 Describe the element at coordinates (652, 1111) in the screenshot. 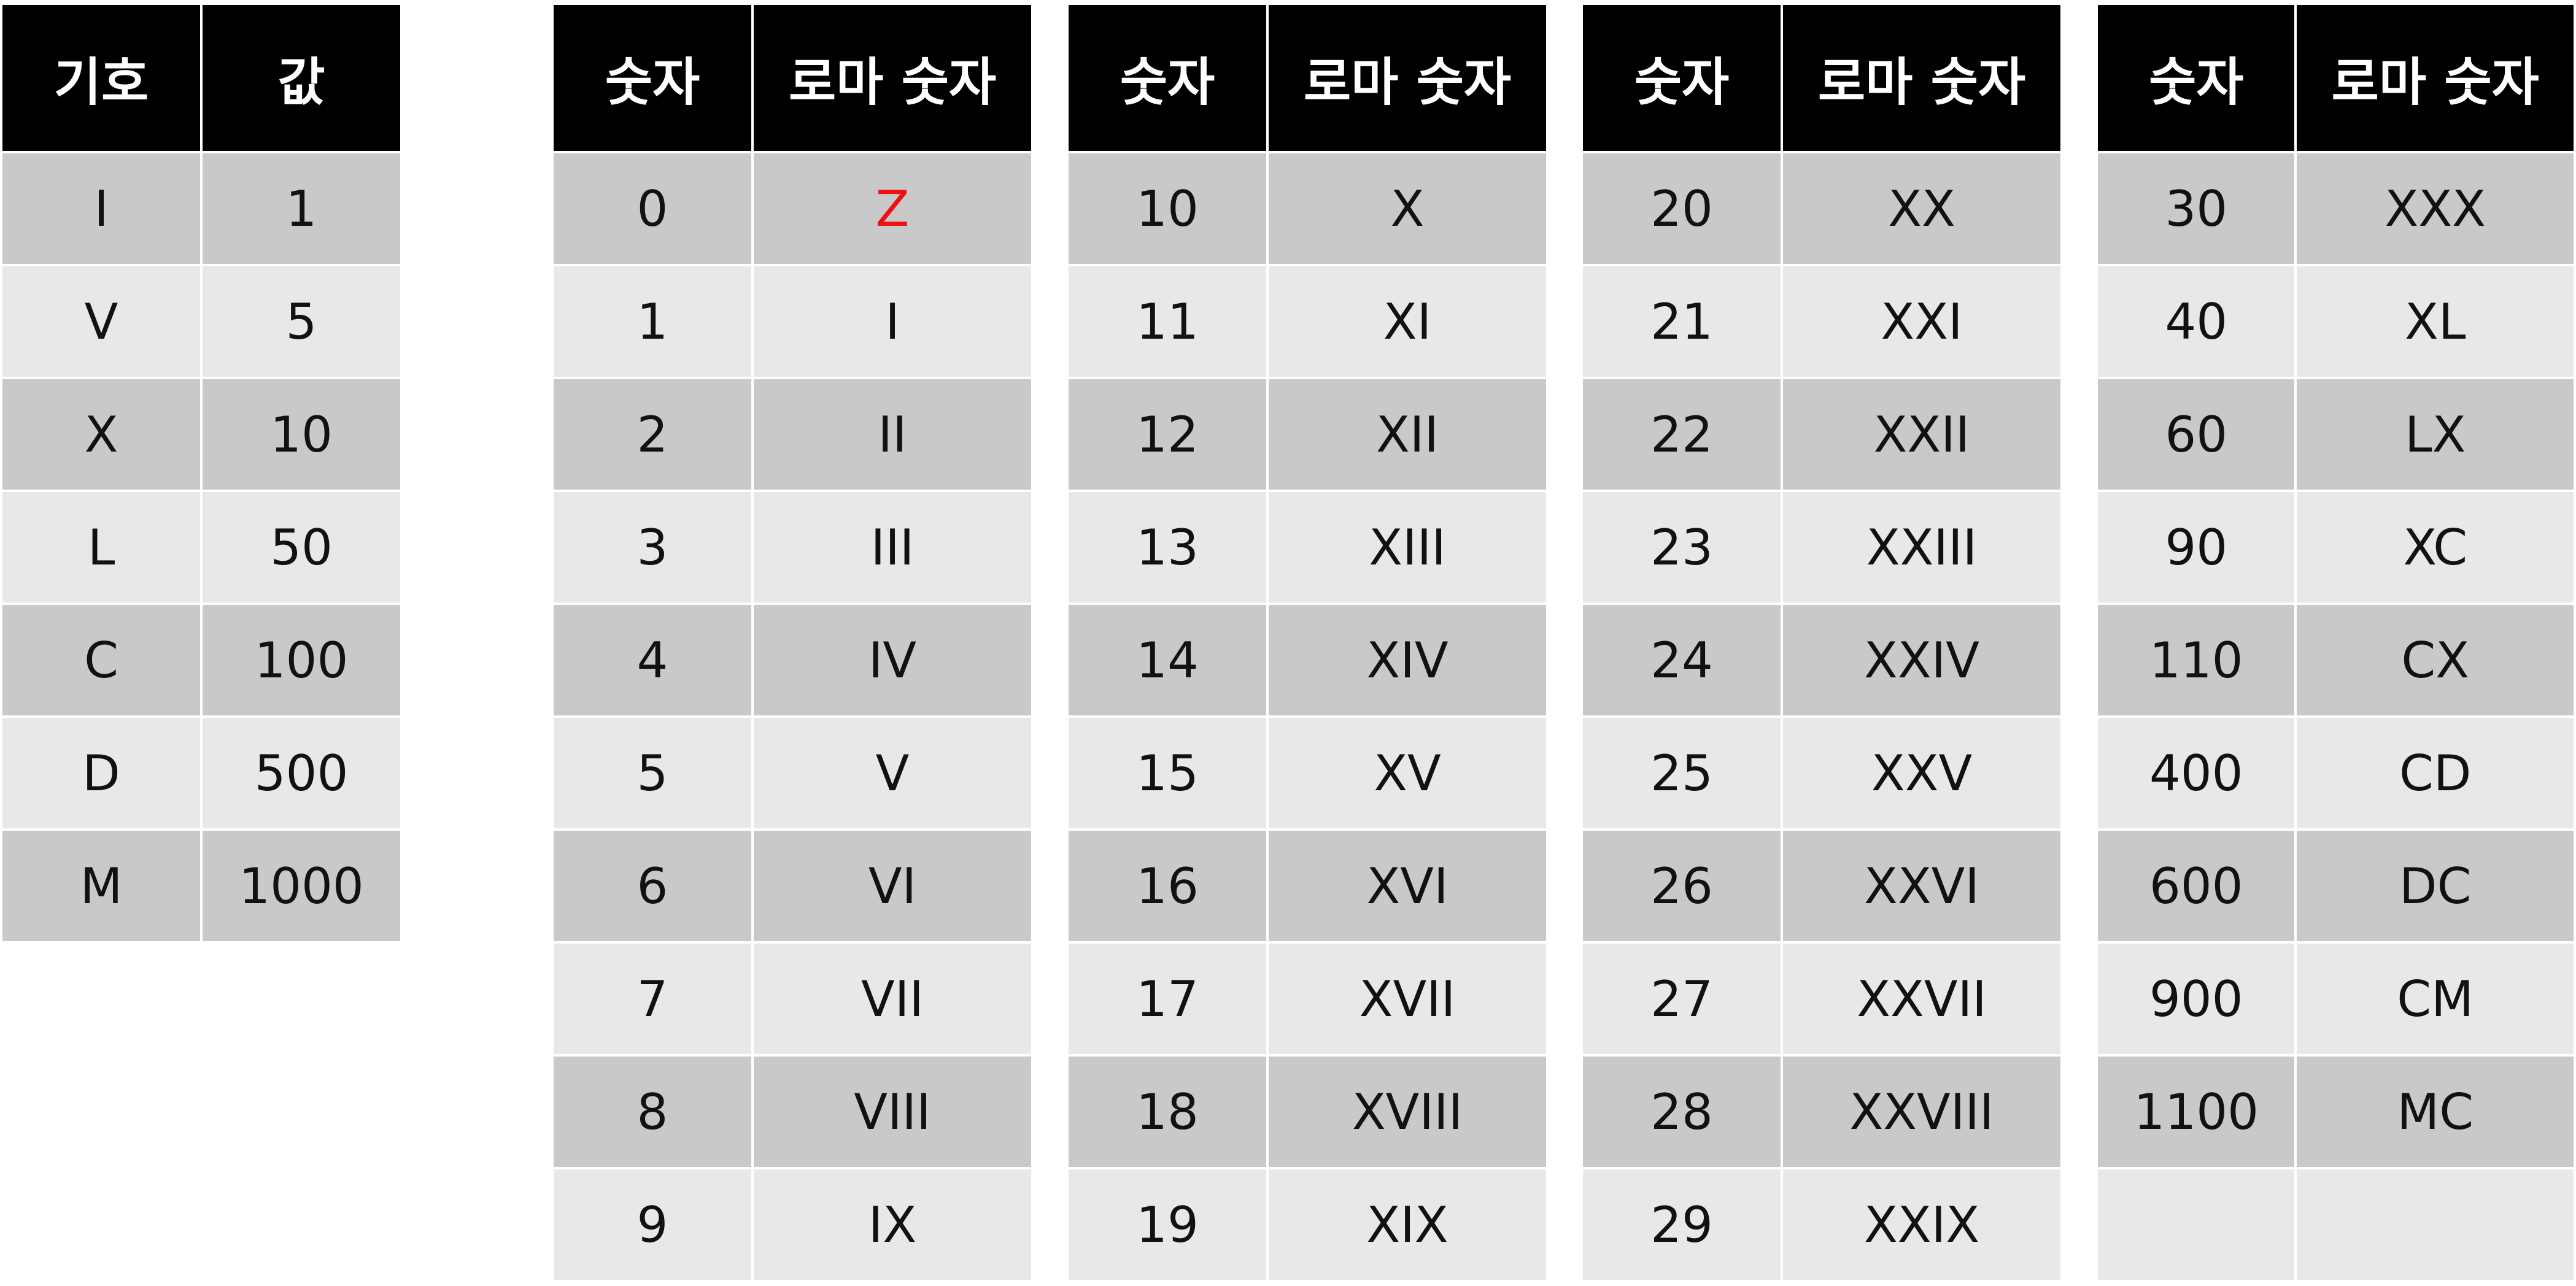

I see `number-cell: 8` at that location.